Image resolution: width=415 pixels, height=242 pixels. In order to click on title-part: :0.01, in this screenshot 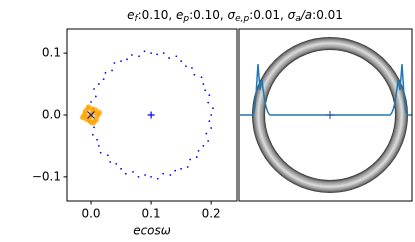, I will do `click(268, 15)`.